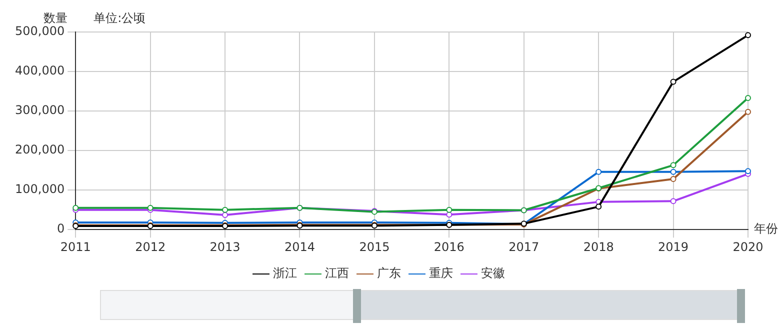 This screenshot has height=324, width=780. What do you see at coordinates (150, 247) in the screenshot?
I see `x-tick-label: 2012` at bounding box center [150, 247].